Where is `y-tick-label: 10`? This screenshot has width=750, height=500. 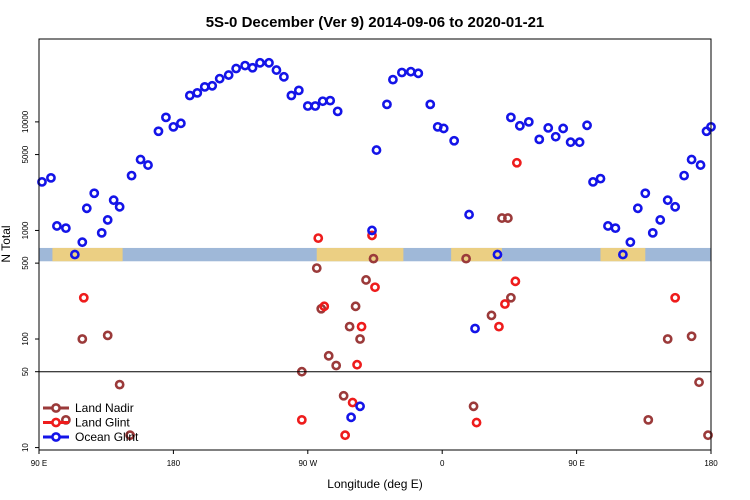
y-tick-label: 10 is located at coordinates (25, 447).